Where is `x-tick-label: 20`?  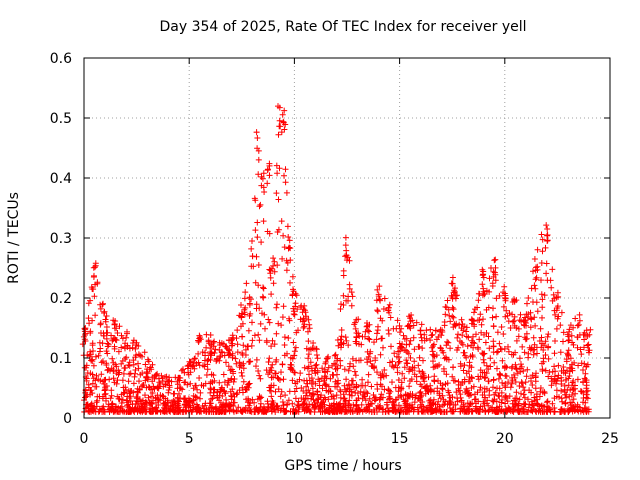 x-tick-label: 20 is located at coordinates (505, 439).